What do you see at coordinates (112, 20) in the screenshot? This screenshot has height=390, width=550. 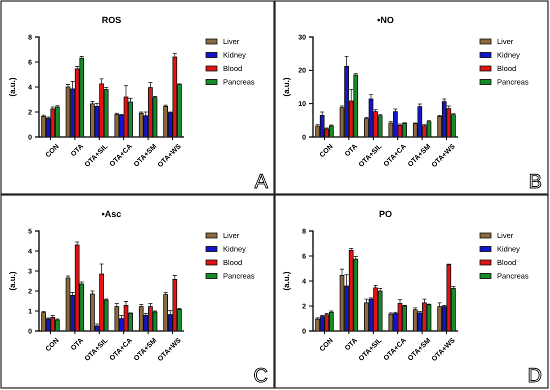 I see `chart-title: ROS` at bounding box center [112, 20].